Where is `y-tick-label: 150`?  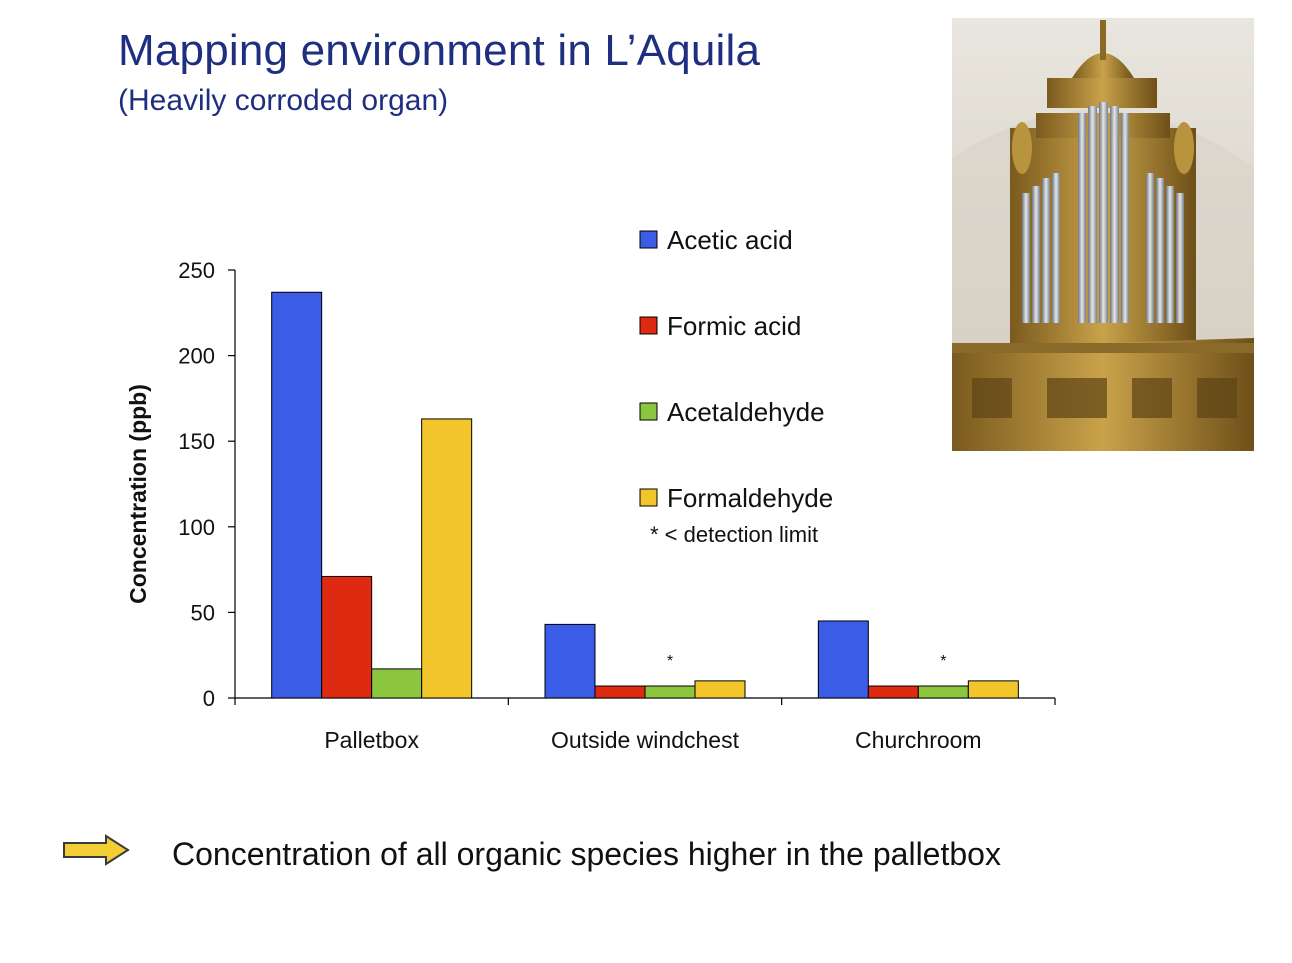 y-tick-label: 150 is located at coordinates (196, 441).